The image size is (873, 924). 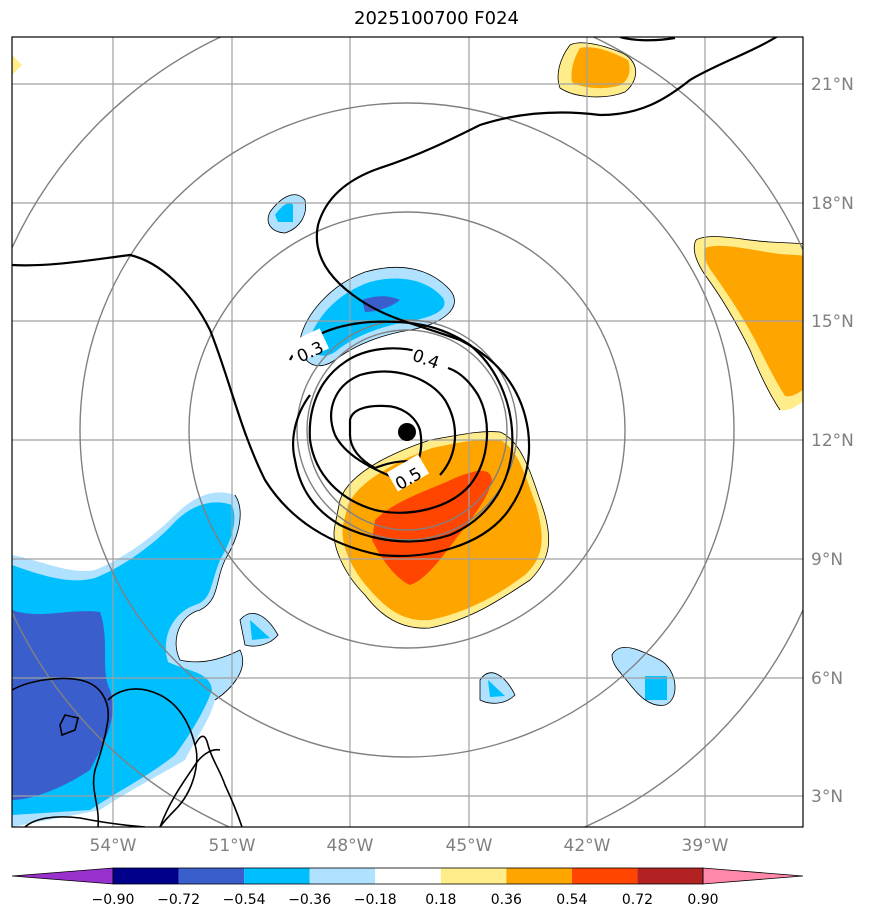 What do you see at coordinates (469, 846) in the screenshot?
I see `lon-tick: 45°W` at bounding box center [469, 846].